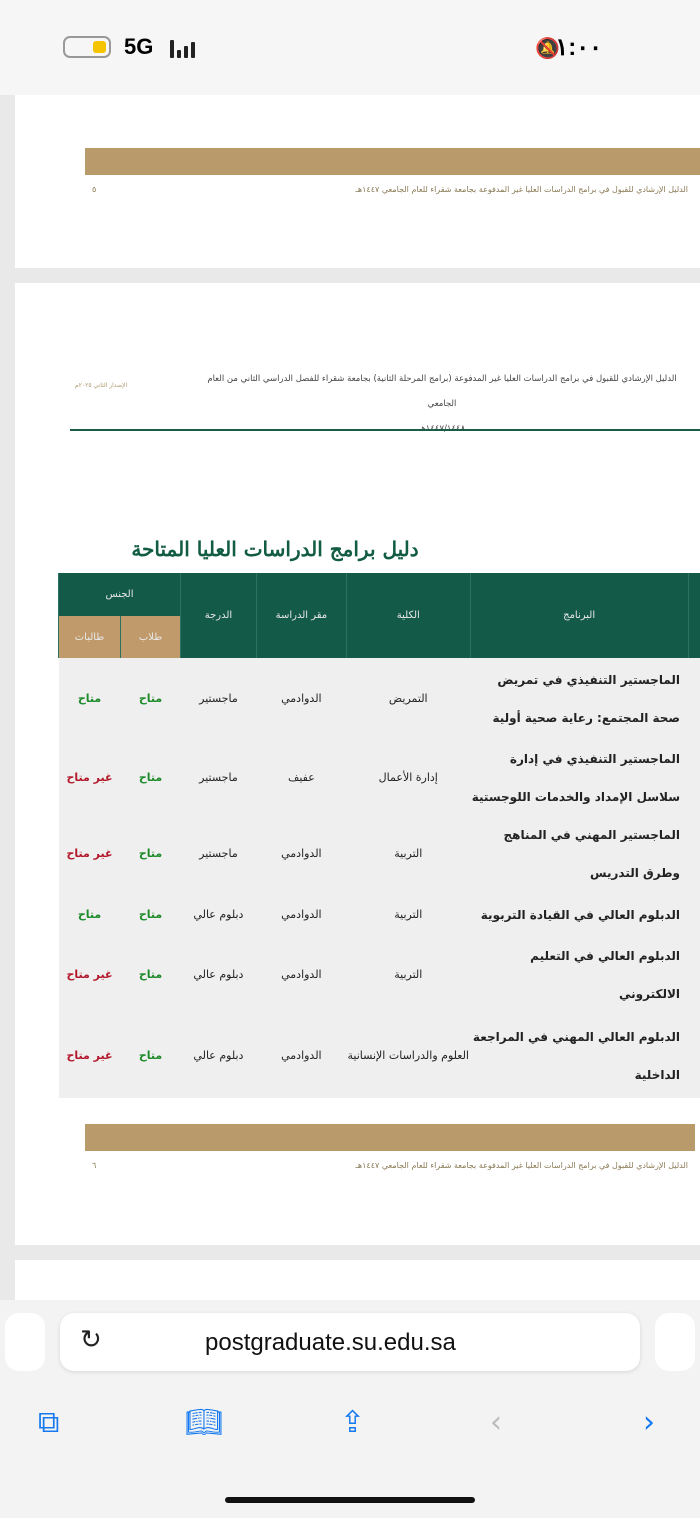 This screenshot has height=1518, width=700. What do you see at coordinates (218, 615) in the screenshot?
I see `col-degree: الدرجة` at bounding box center [218, 615].